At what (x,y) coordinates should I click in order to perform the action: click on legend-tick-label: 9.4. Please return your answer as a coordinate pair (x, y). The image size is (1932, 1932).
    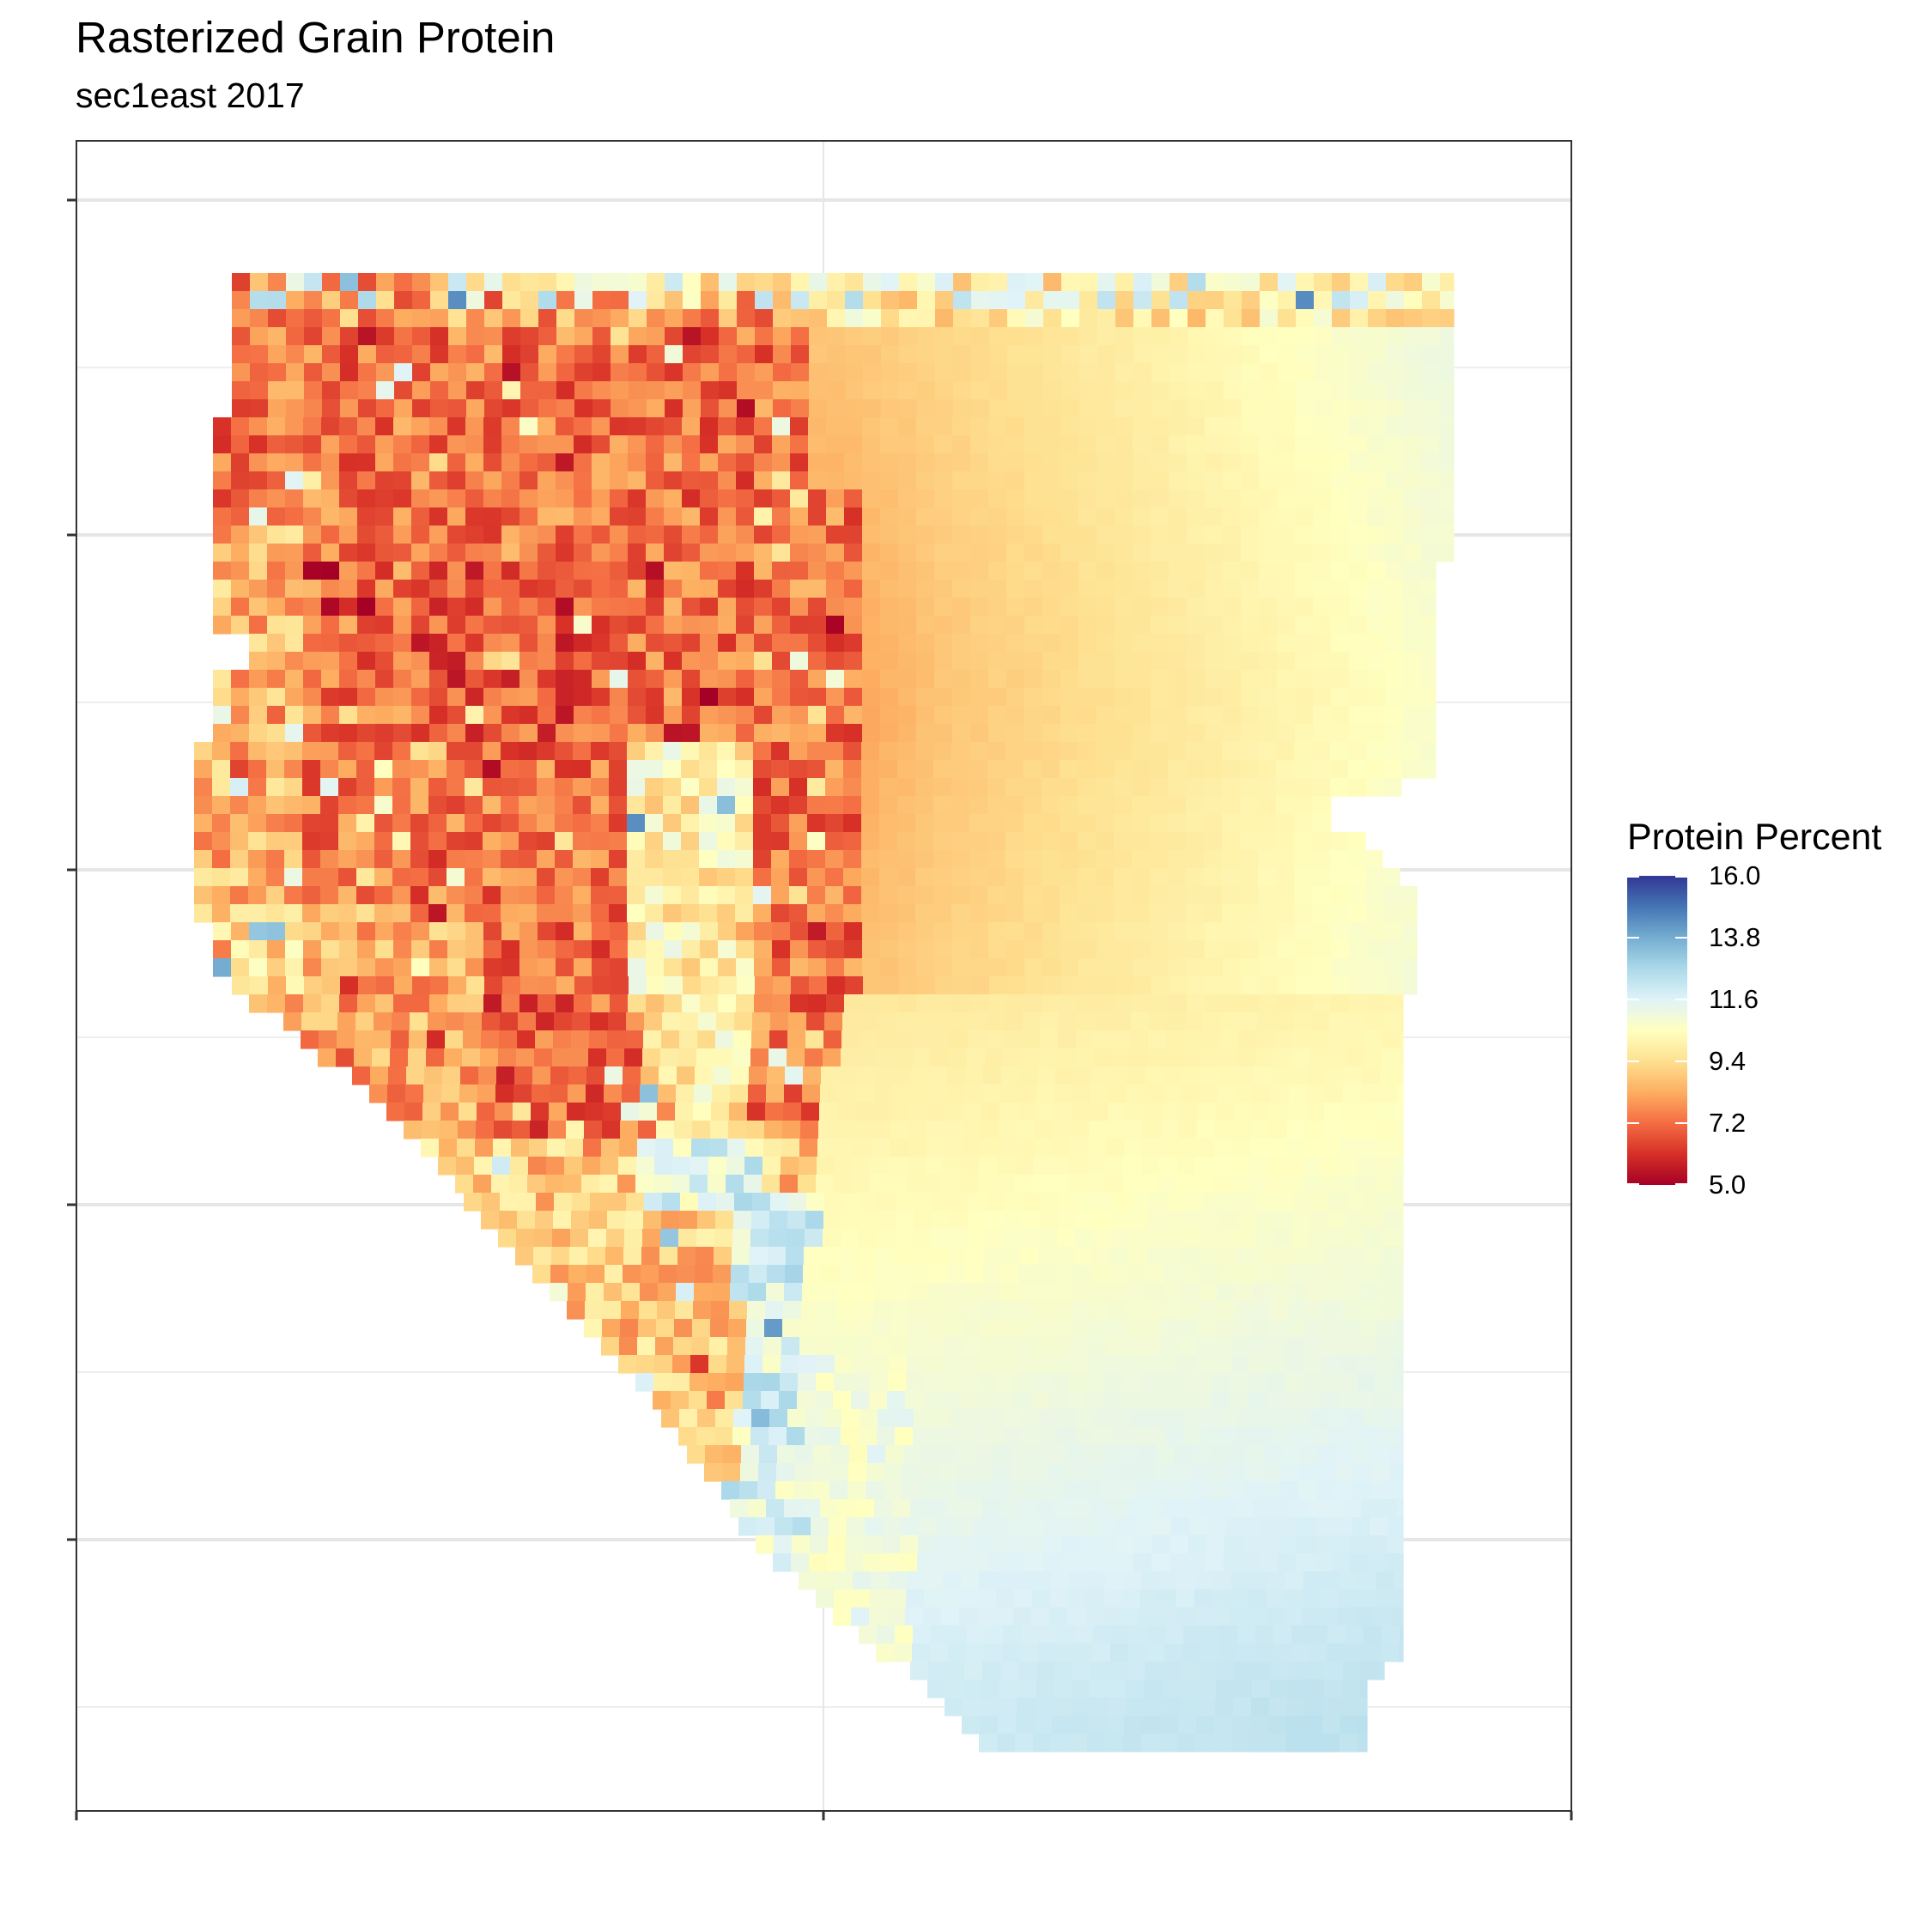
    Looking at the image, I should click on (1728, 1061).